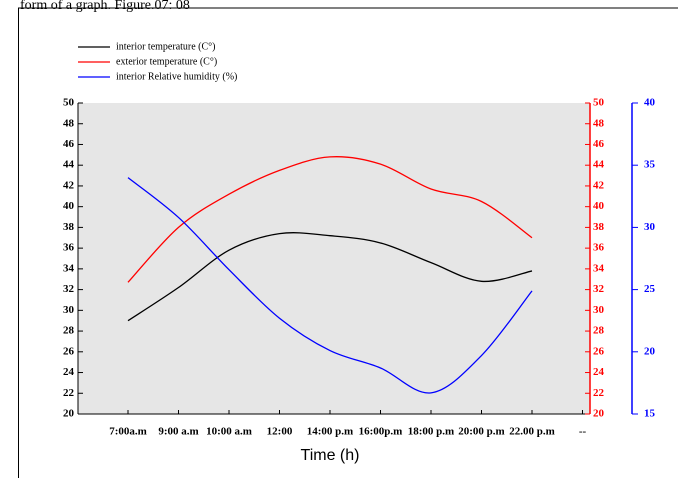 This screenshot has height=478, width=678. I want to click on x-axis-label: Time (h), so click(330, 455).